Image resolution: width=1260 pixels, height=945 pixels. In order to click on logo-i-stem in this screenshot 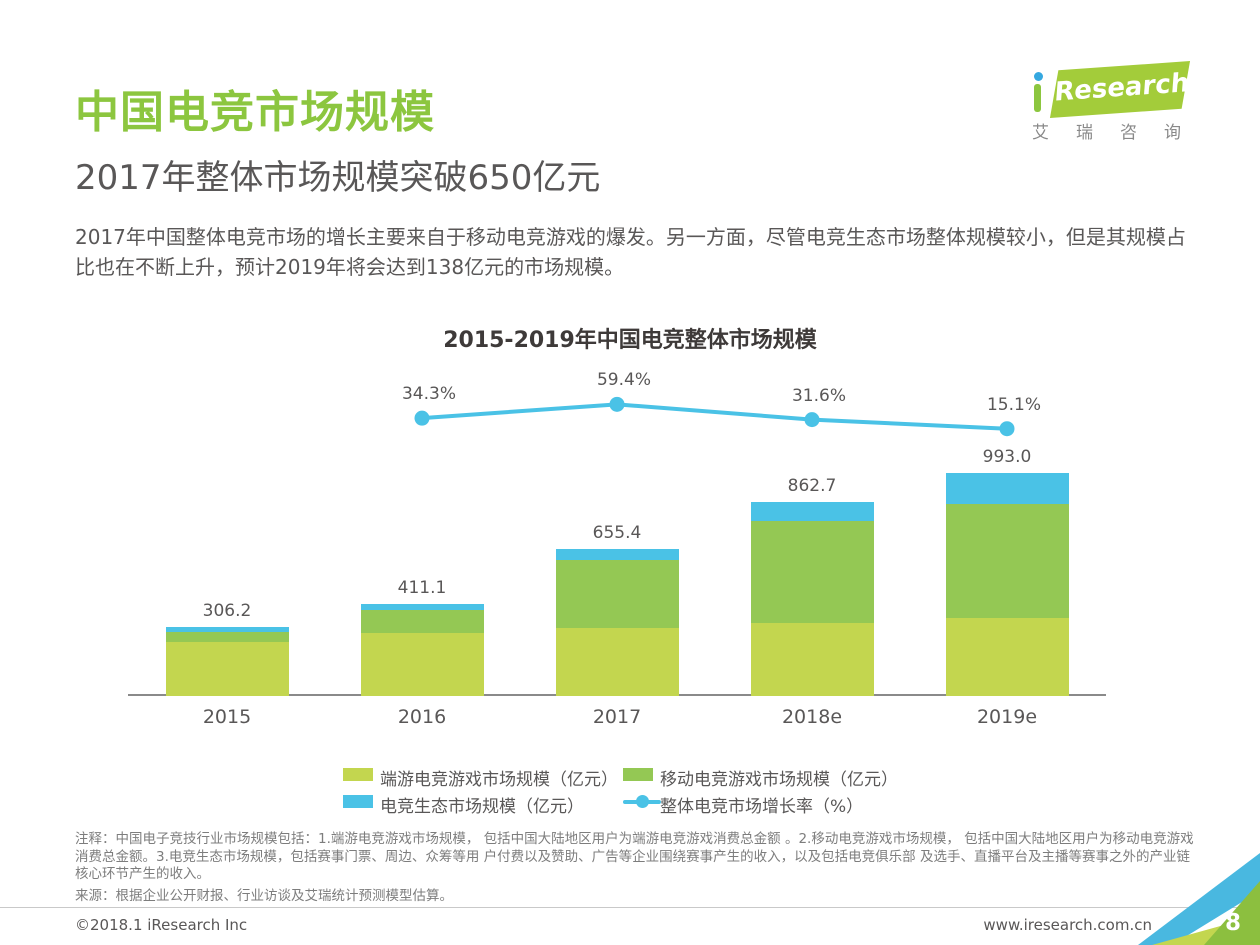, I will do `click(1037, 98)`.